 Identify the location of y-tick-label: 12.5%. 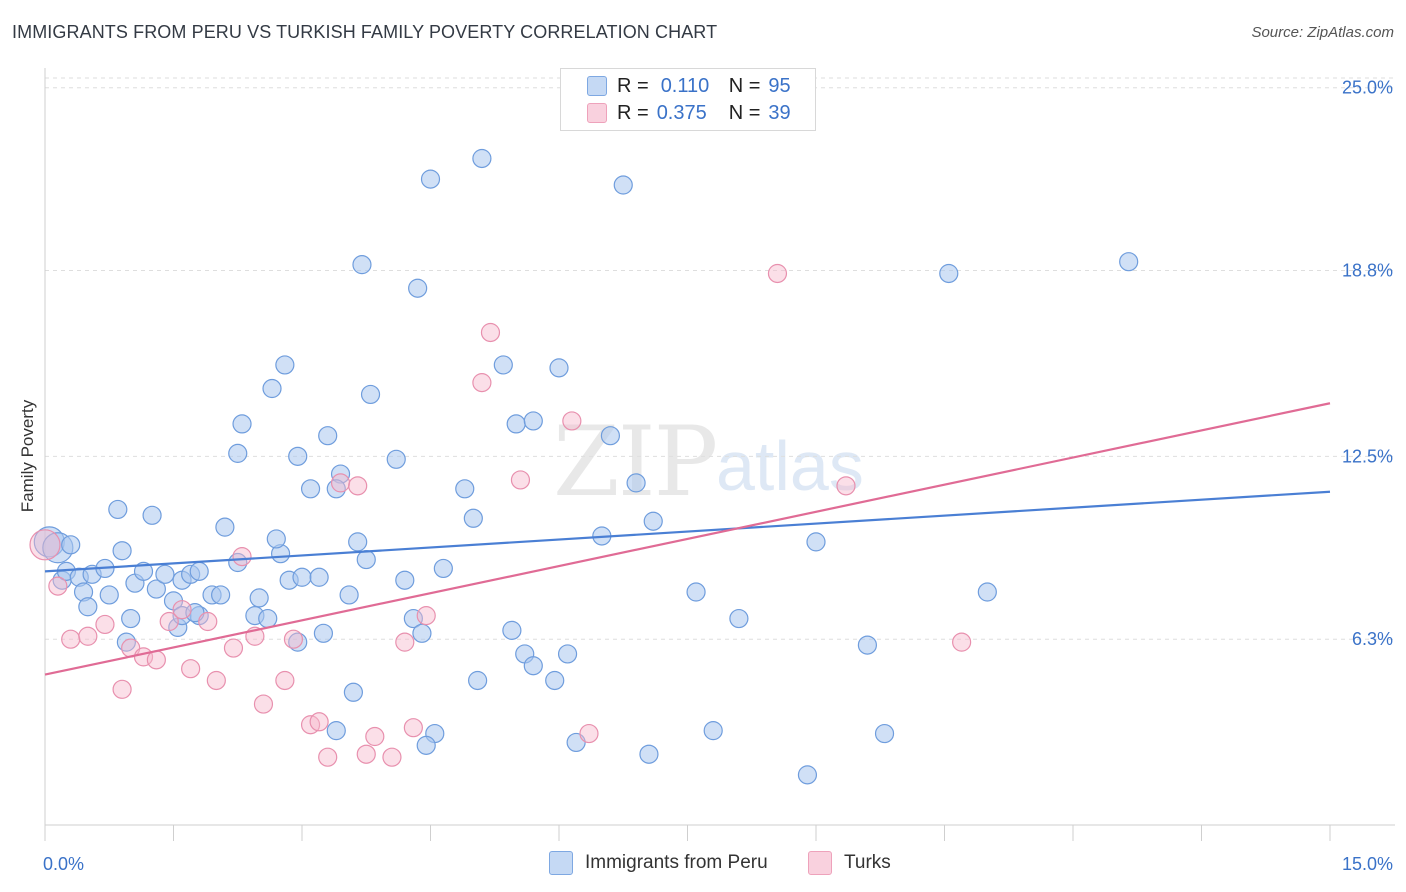
(1367, 456).